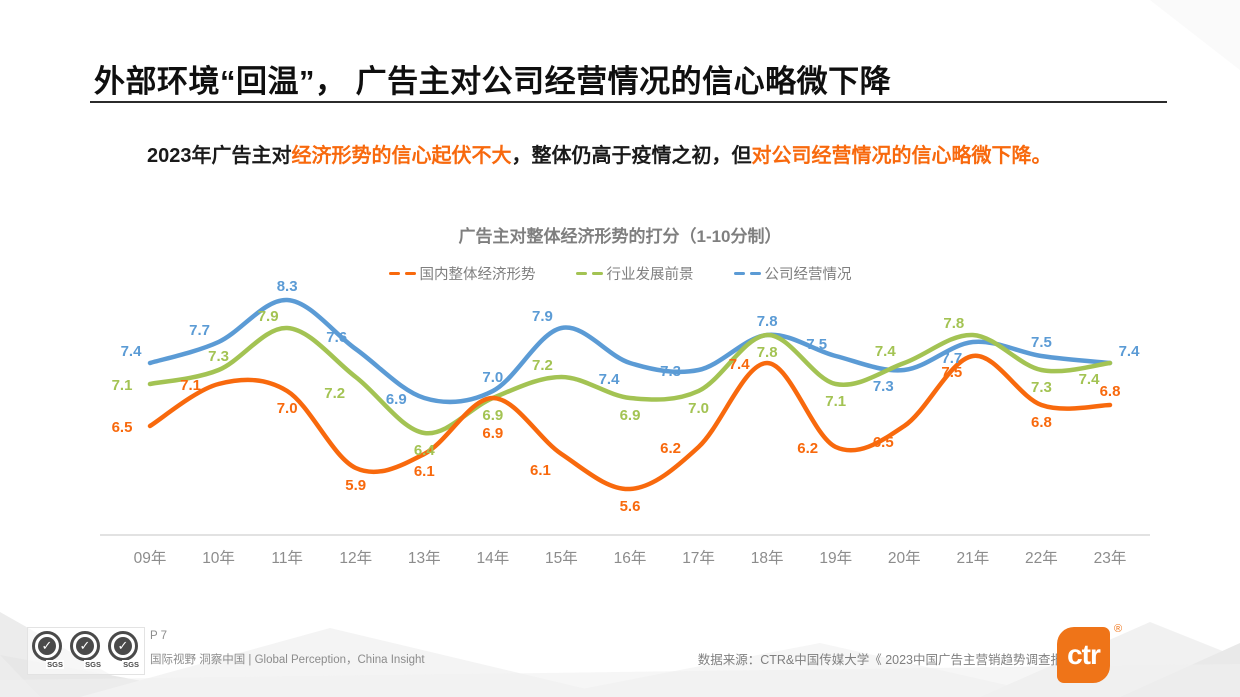  Describe the element at coordinates (493, 81) in the screenshot. I see `page-title: 外部环境“回温”， 广告主对公司经营情况的信心略微下降` at that location.